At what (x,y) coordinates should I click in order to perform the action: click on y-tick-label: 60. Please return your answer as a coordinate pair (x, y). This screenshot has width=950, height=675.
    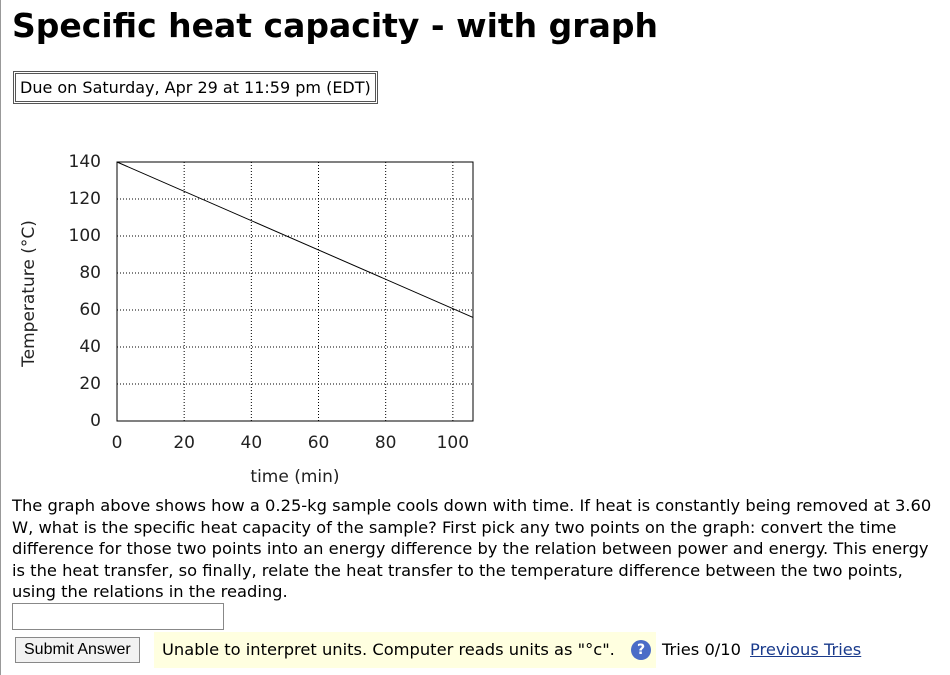
    Looking at the image, I should click on (90, 310).